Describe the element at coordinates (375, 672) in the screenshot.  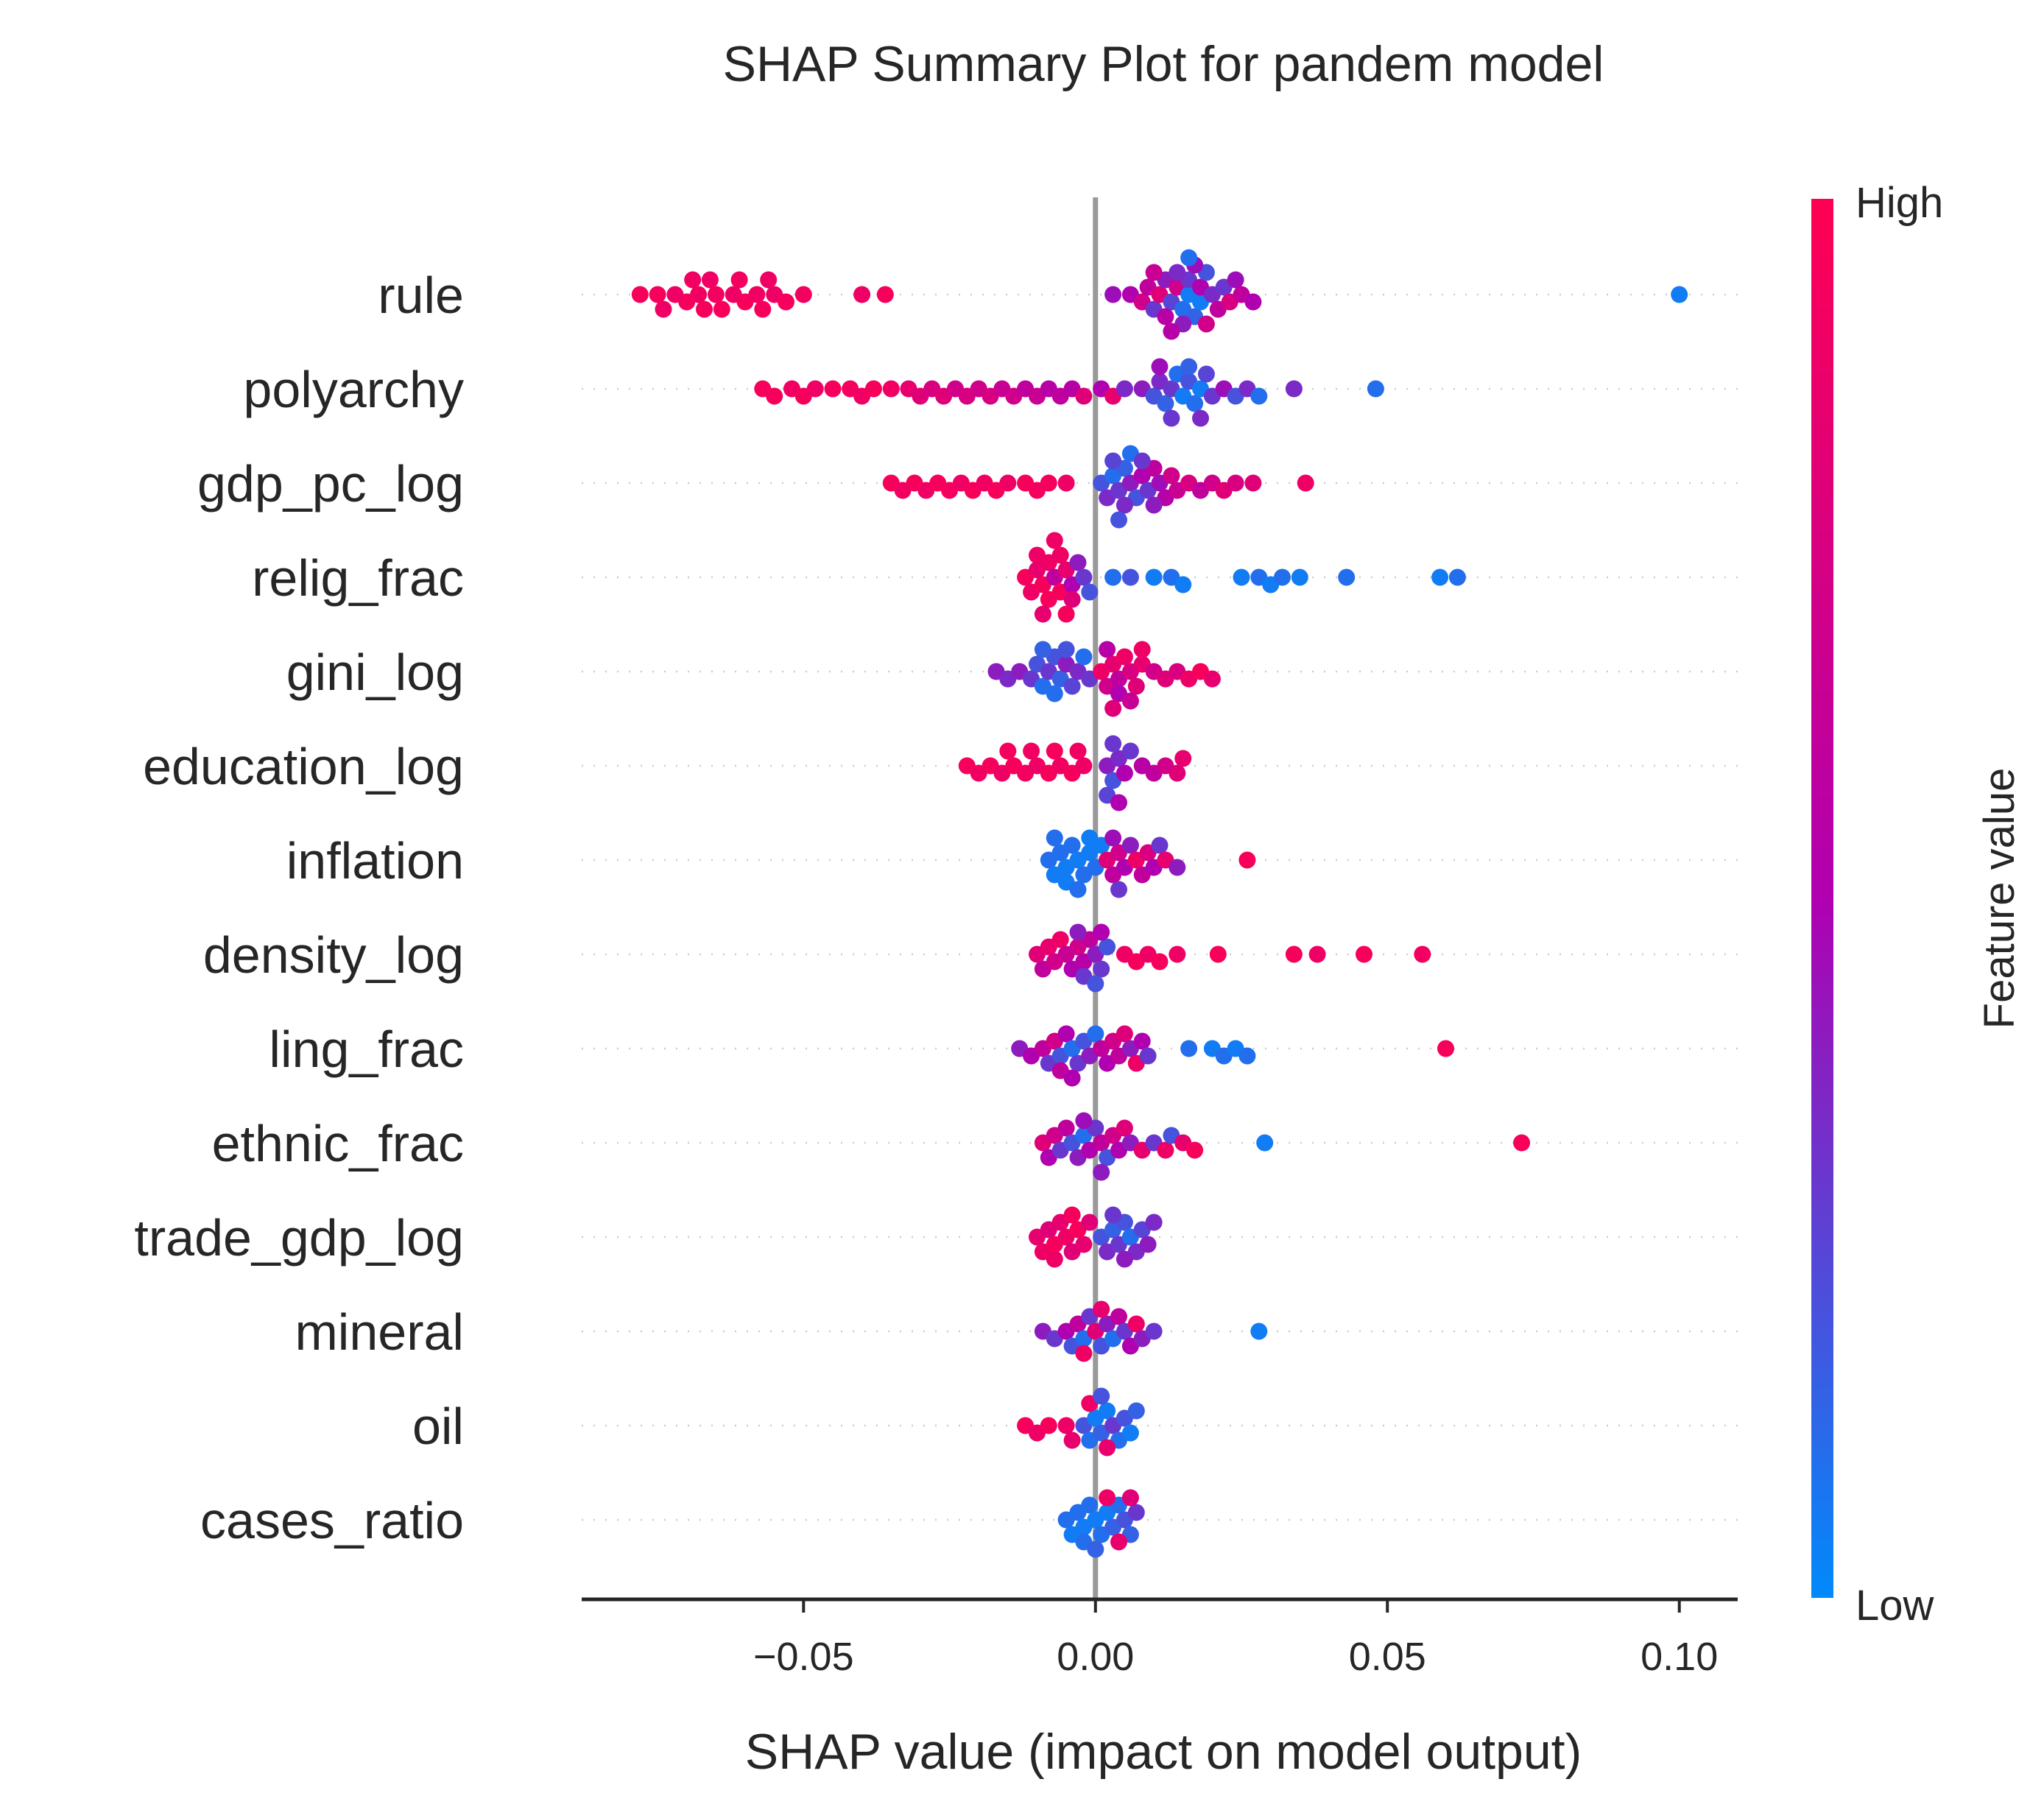
I see `feature-label-gini_log: gini_log` at that location.